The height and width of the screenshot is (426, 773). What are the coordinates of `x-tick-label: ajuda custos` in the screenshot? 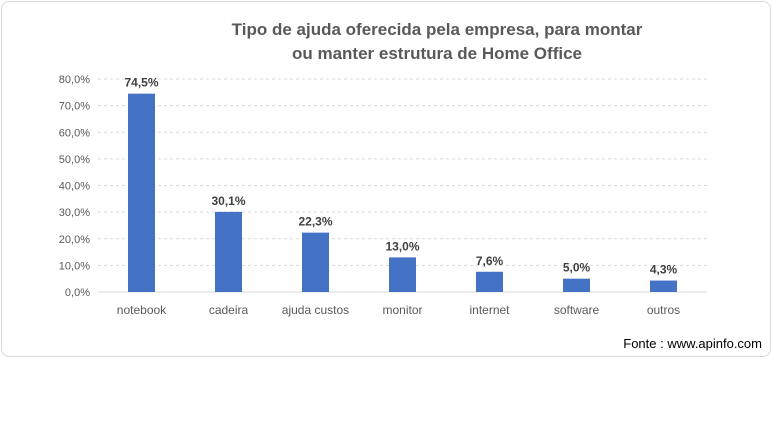 It's located at (315, 310).